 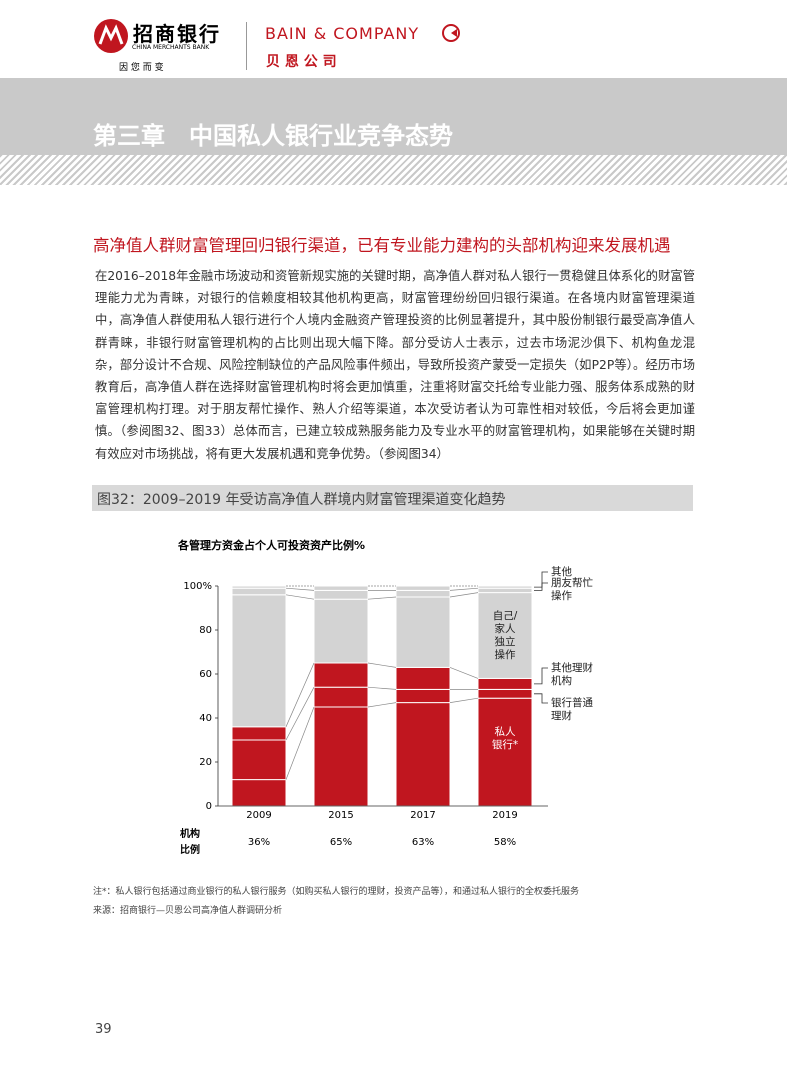 What do you see at coordinates (258, 815) in the screenshot?
I see `x-tick-label: 2009` at bounding box center [258, 815].